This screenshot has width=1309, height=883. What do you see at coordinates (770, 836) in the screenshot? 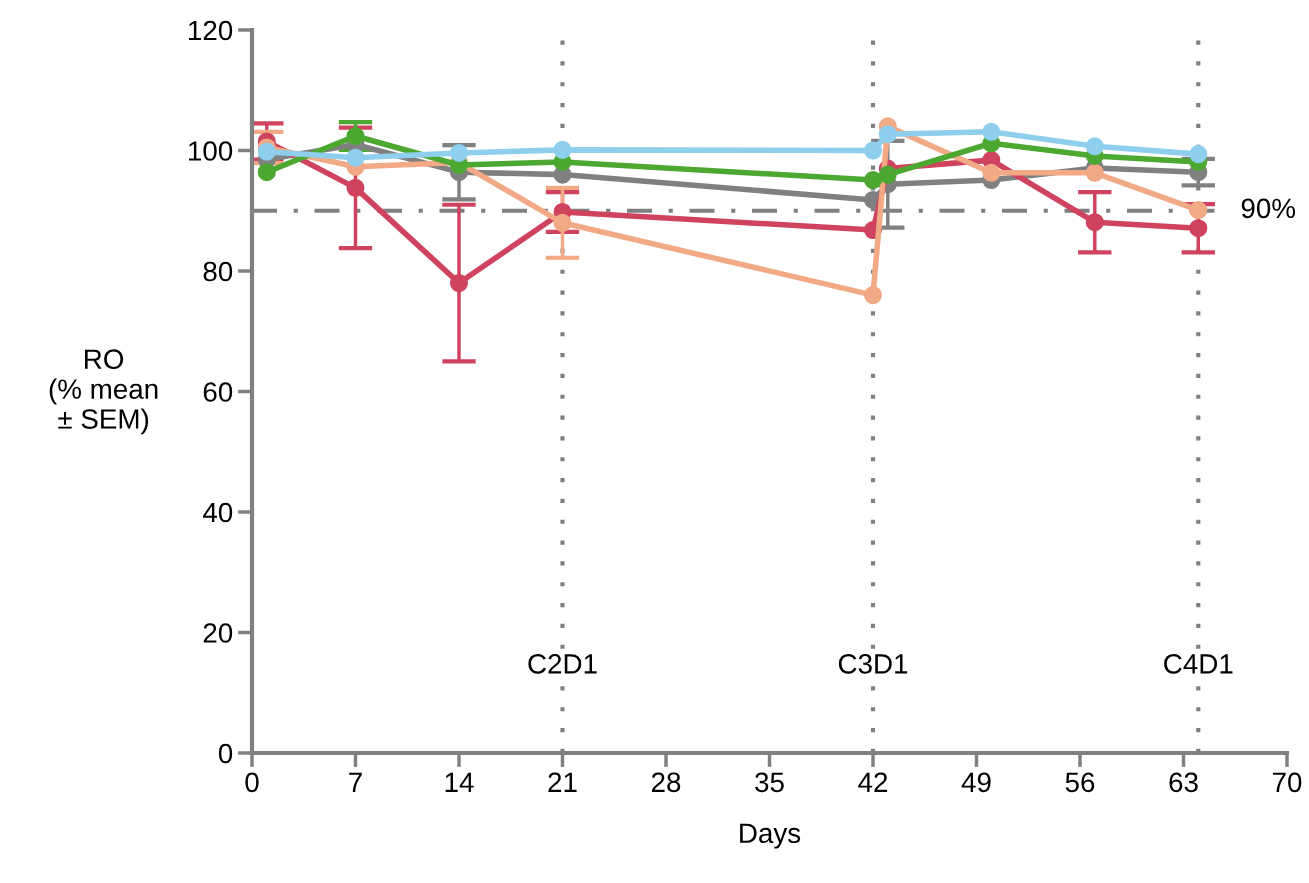
I see `x-axis-title: Days` at bounding box center [770, 836].